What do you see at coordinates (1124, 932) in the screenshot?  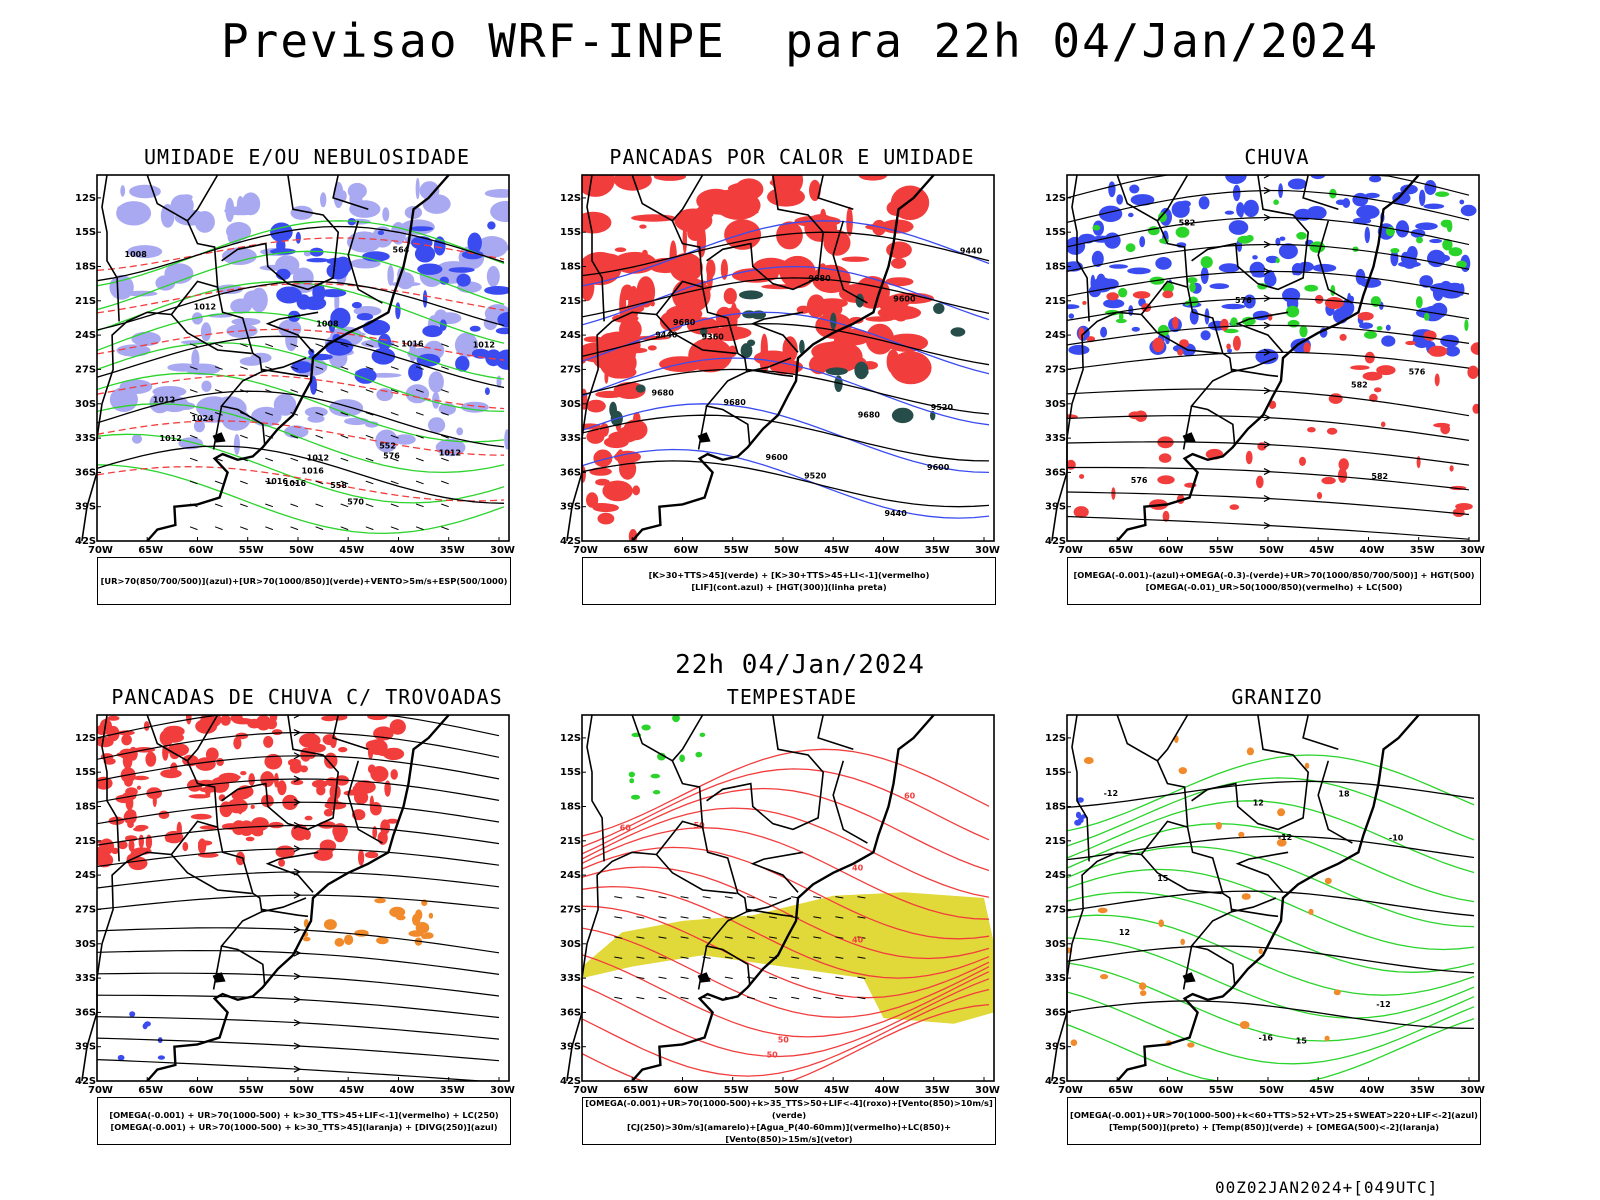 I see `contour-label: 12` at bounding box center [1124, 932].